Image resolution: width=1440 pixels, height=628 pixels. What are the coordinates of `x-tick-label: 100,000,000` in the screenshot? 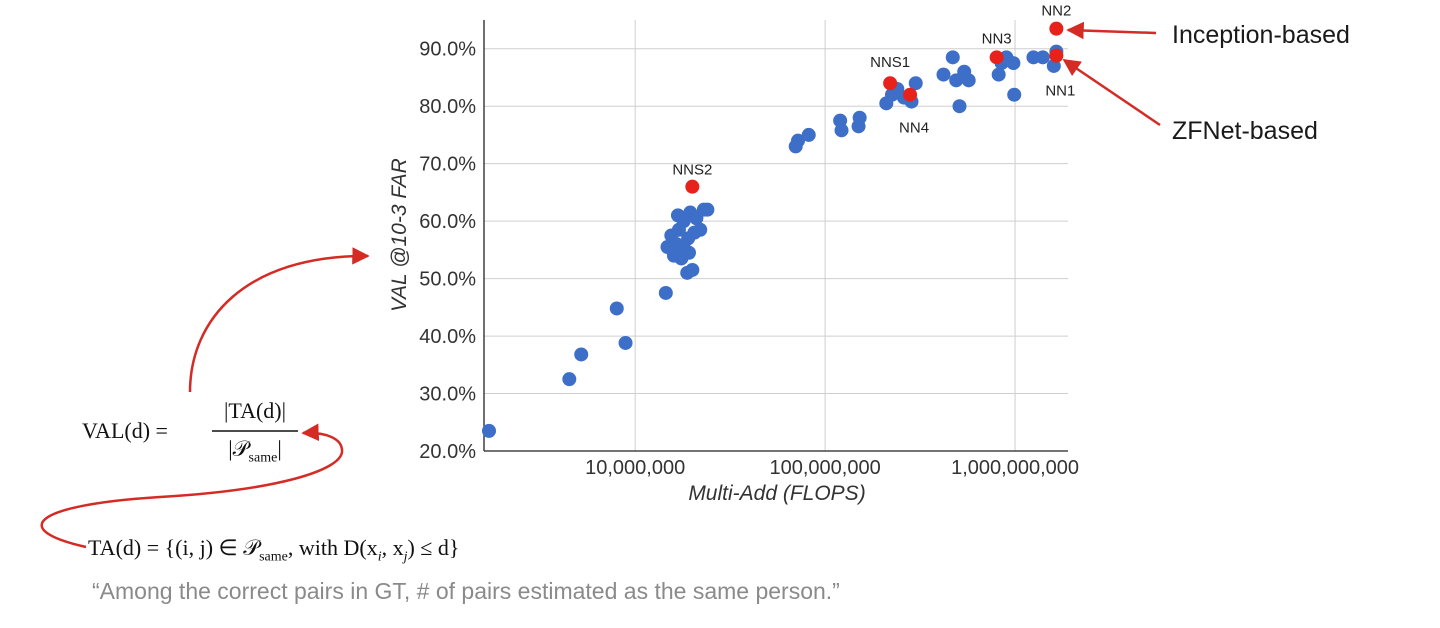 It's located at (824, 468).